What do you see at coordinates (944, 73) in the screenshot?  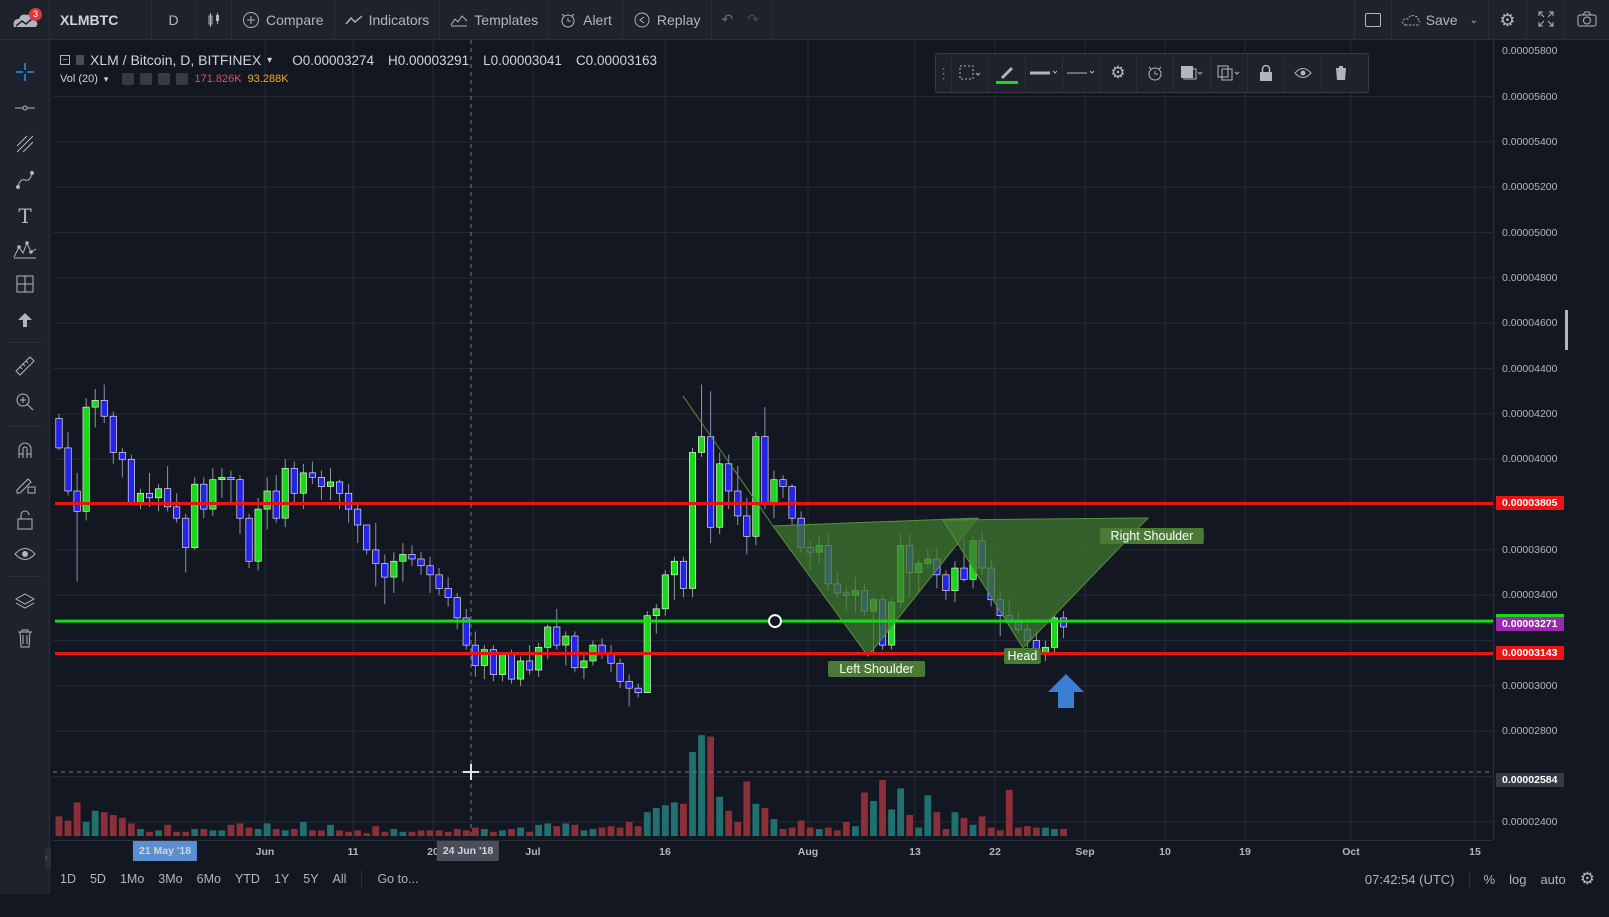 I see `toolbar-drag-handle: ⋮` at bounding box center [944, 73].